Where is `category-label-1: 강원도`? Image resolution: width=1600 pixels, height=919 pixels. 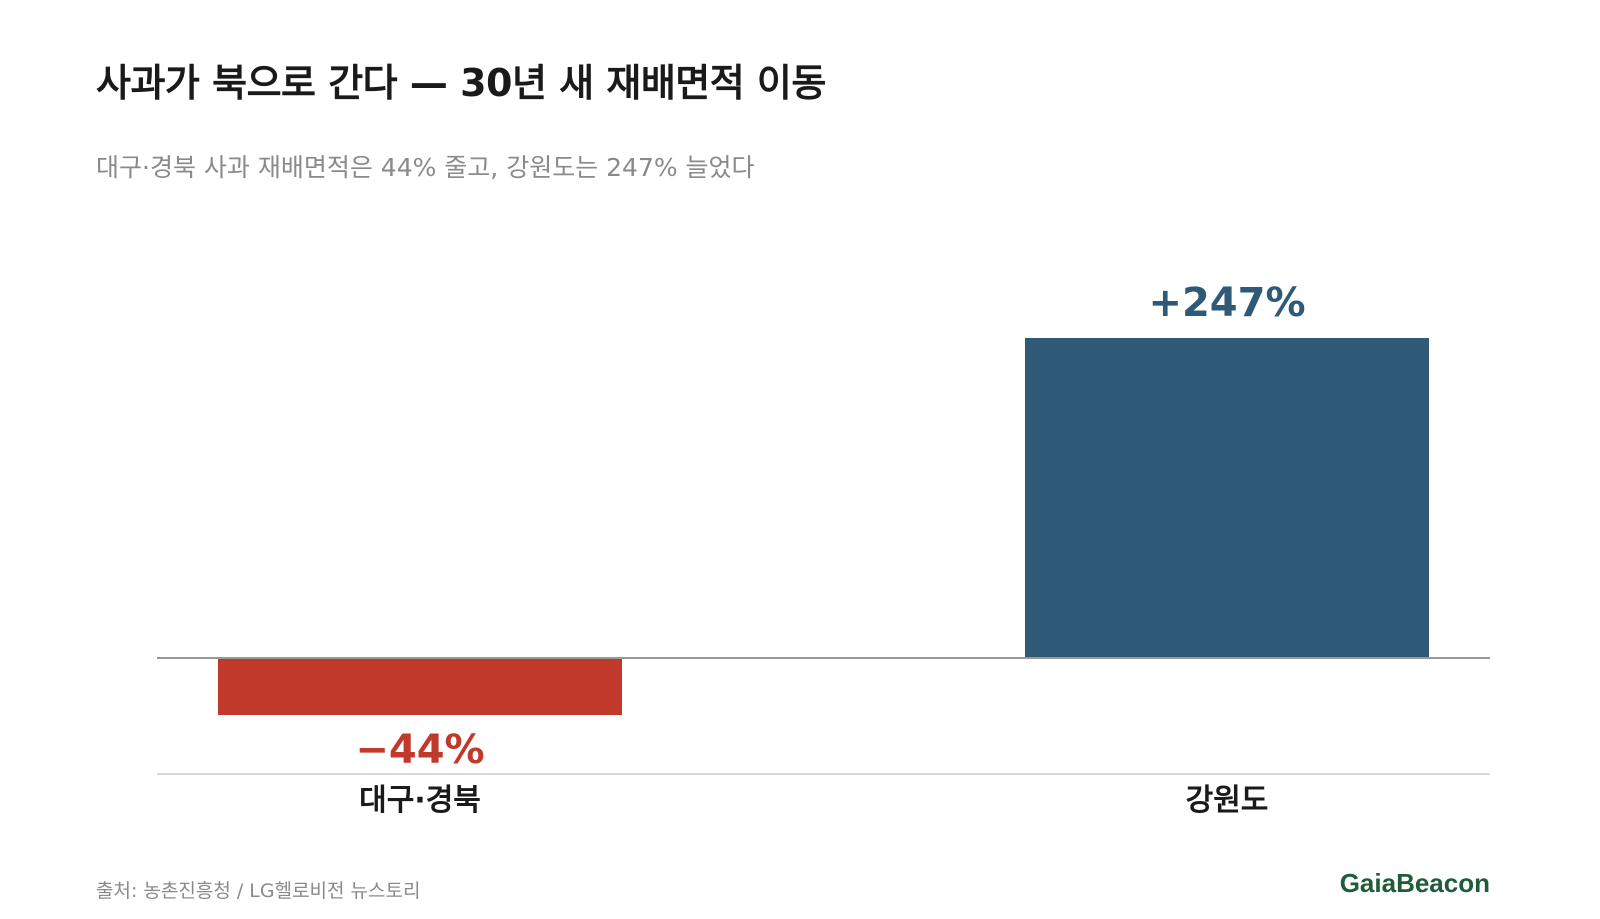
category-label-1: 강원도 is located at coordinates (1227, 800).